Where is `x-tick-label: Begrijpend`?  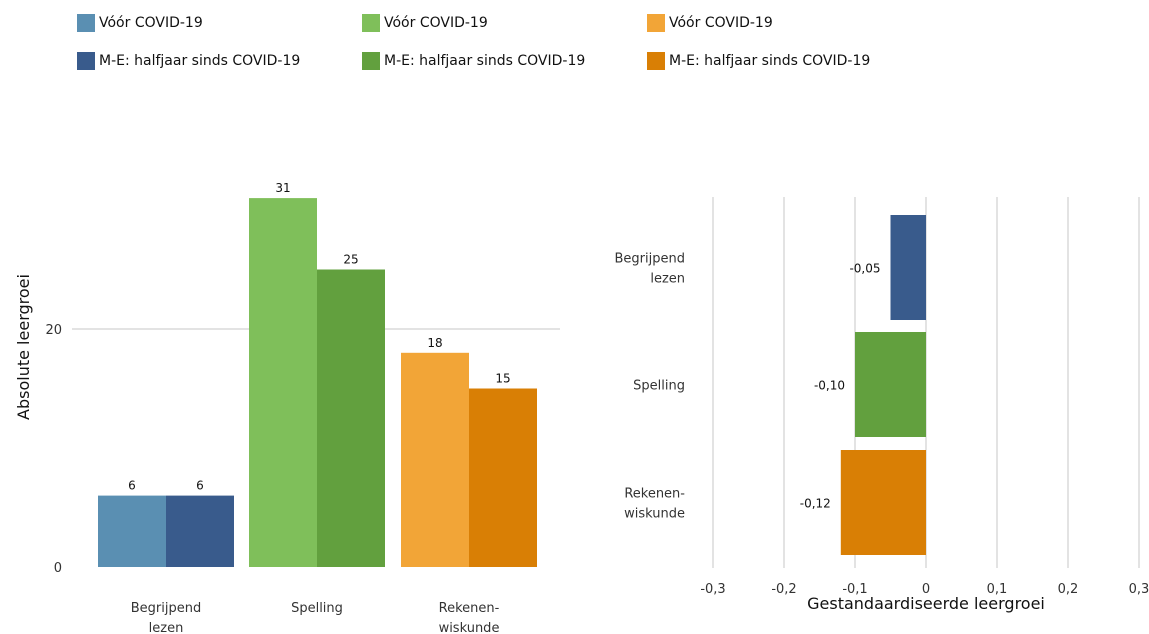 x-tick-label: Begrijpend is located at coordinates (166, 608).